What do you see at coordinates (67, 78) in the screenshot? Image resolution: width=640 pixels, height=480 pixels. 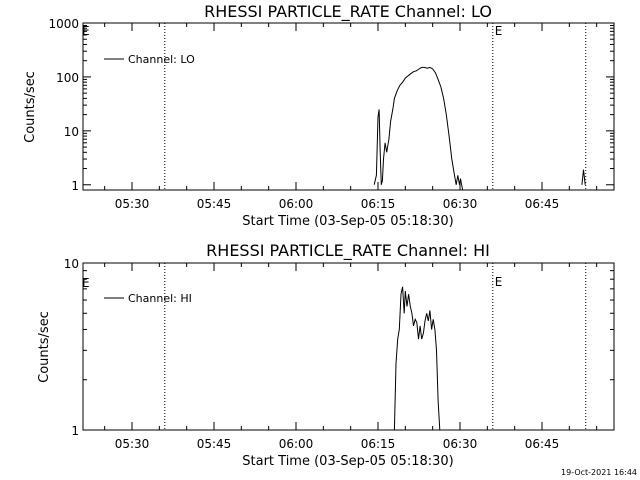 I see `y-tick-label-lo: 100` at bounding box center [67, 78].